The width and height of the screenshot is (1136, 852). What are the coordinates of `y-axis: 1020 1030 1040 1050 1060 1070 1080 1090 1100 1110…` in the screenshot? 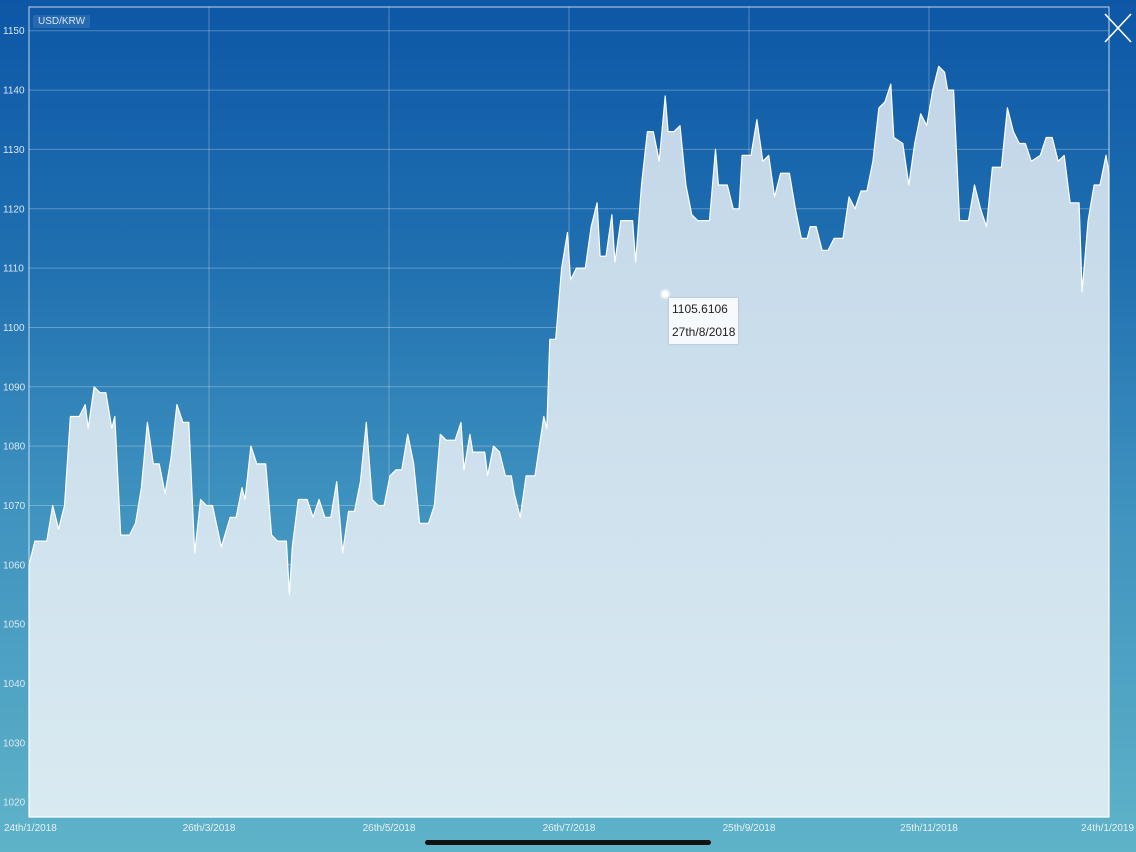 It's located at (14, 417).